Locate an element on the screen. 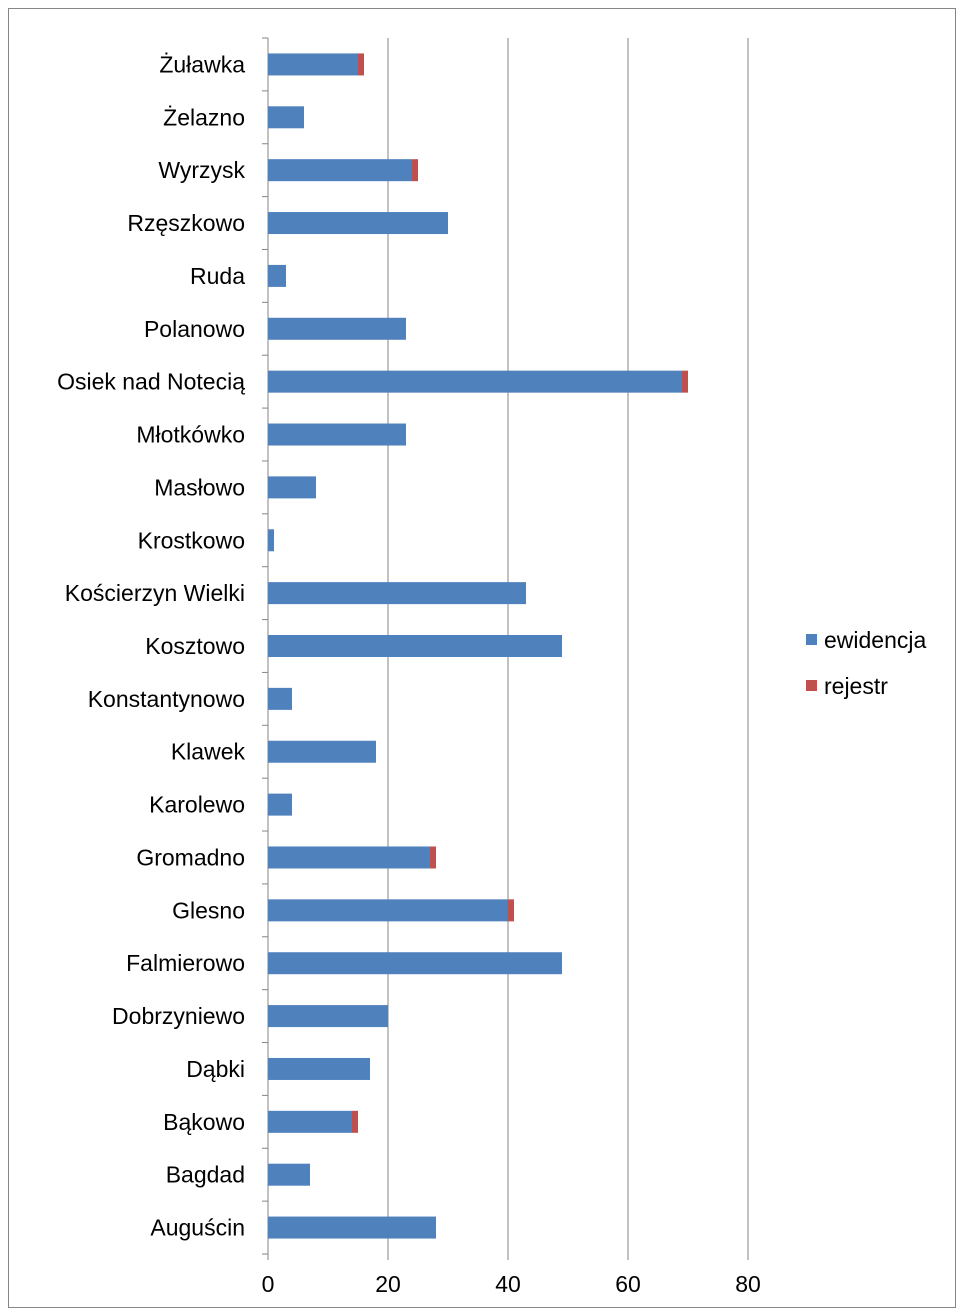 Image resolution: width=958 pixels, height=1310 pixels. category-label: Rzęszkowo is located at coordinates (186, 223).